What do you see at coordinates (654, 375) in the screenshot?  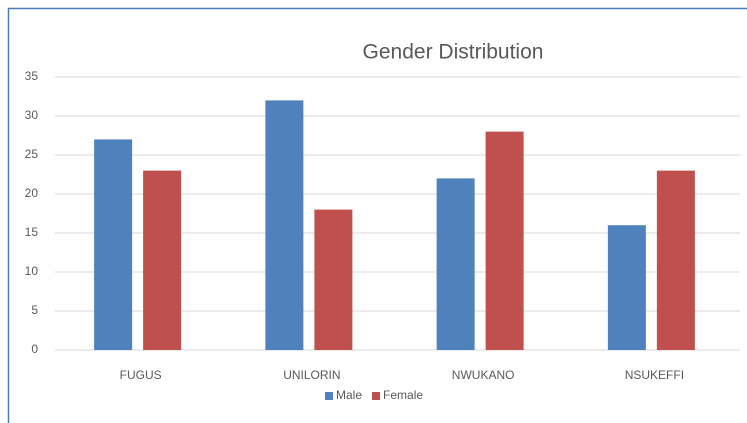 I see `x-tick-label: NSUKEFFI` at bounding box center [654, 375].